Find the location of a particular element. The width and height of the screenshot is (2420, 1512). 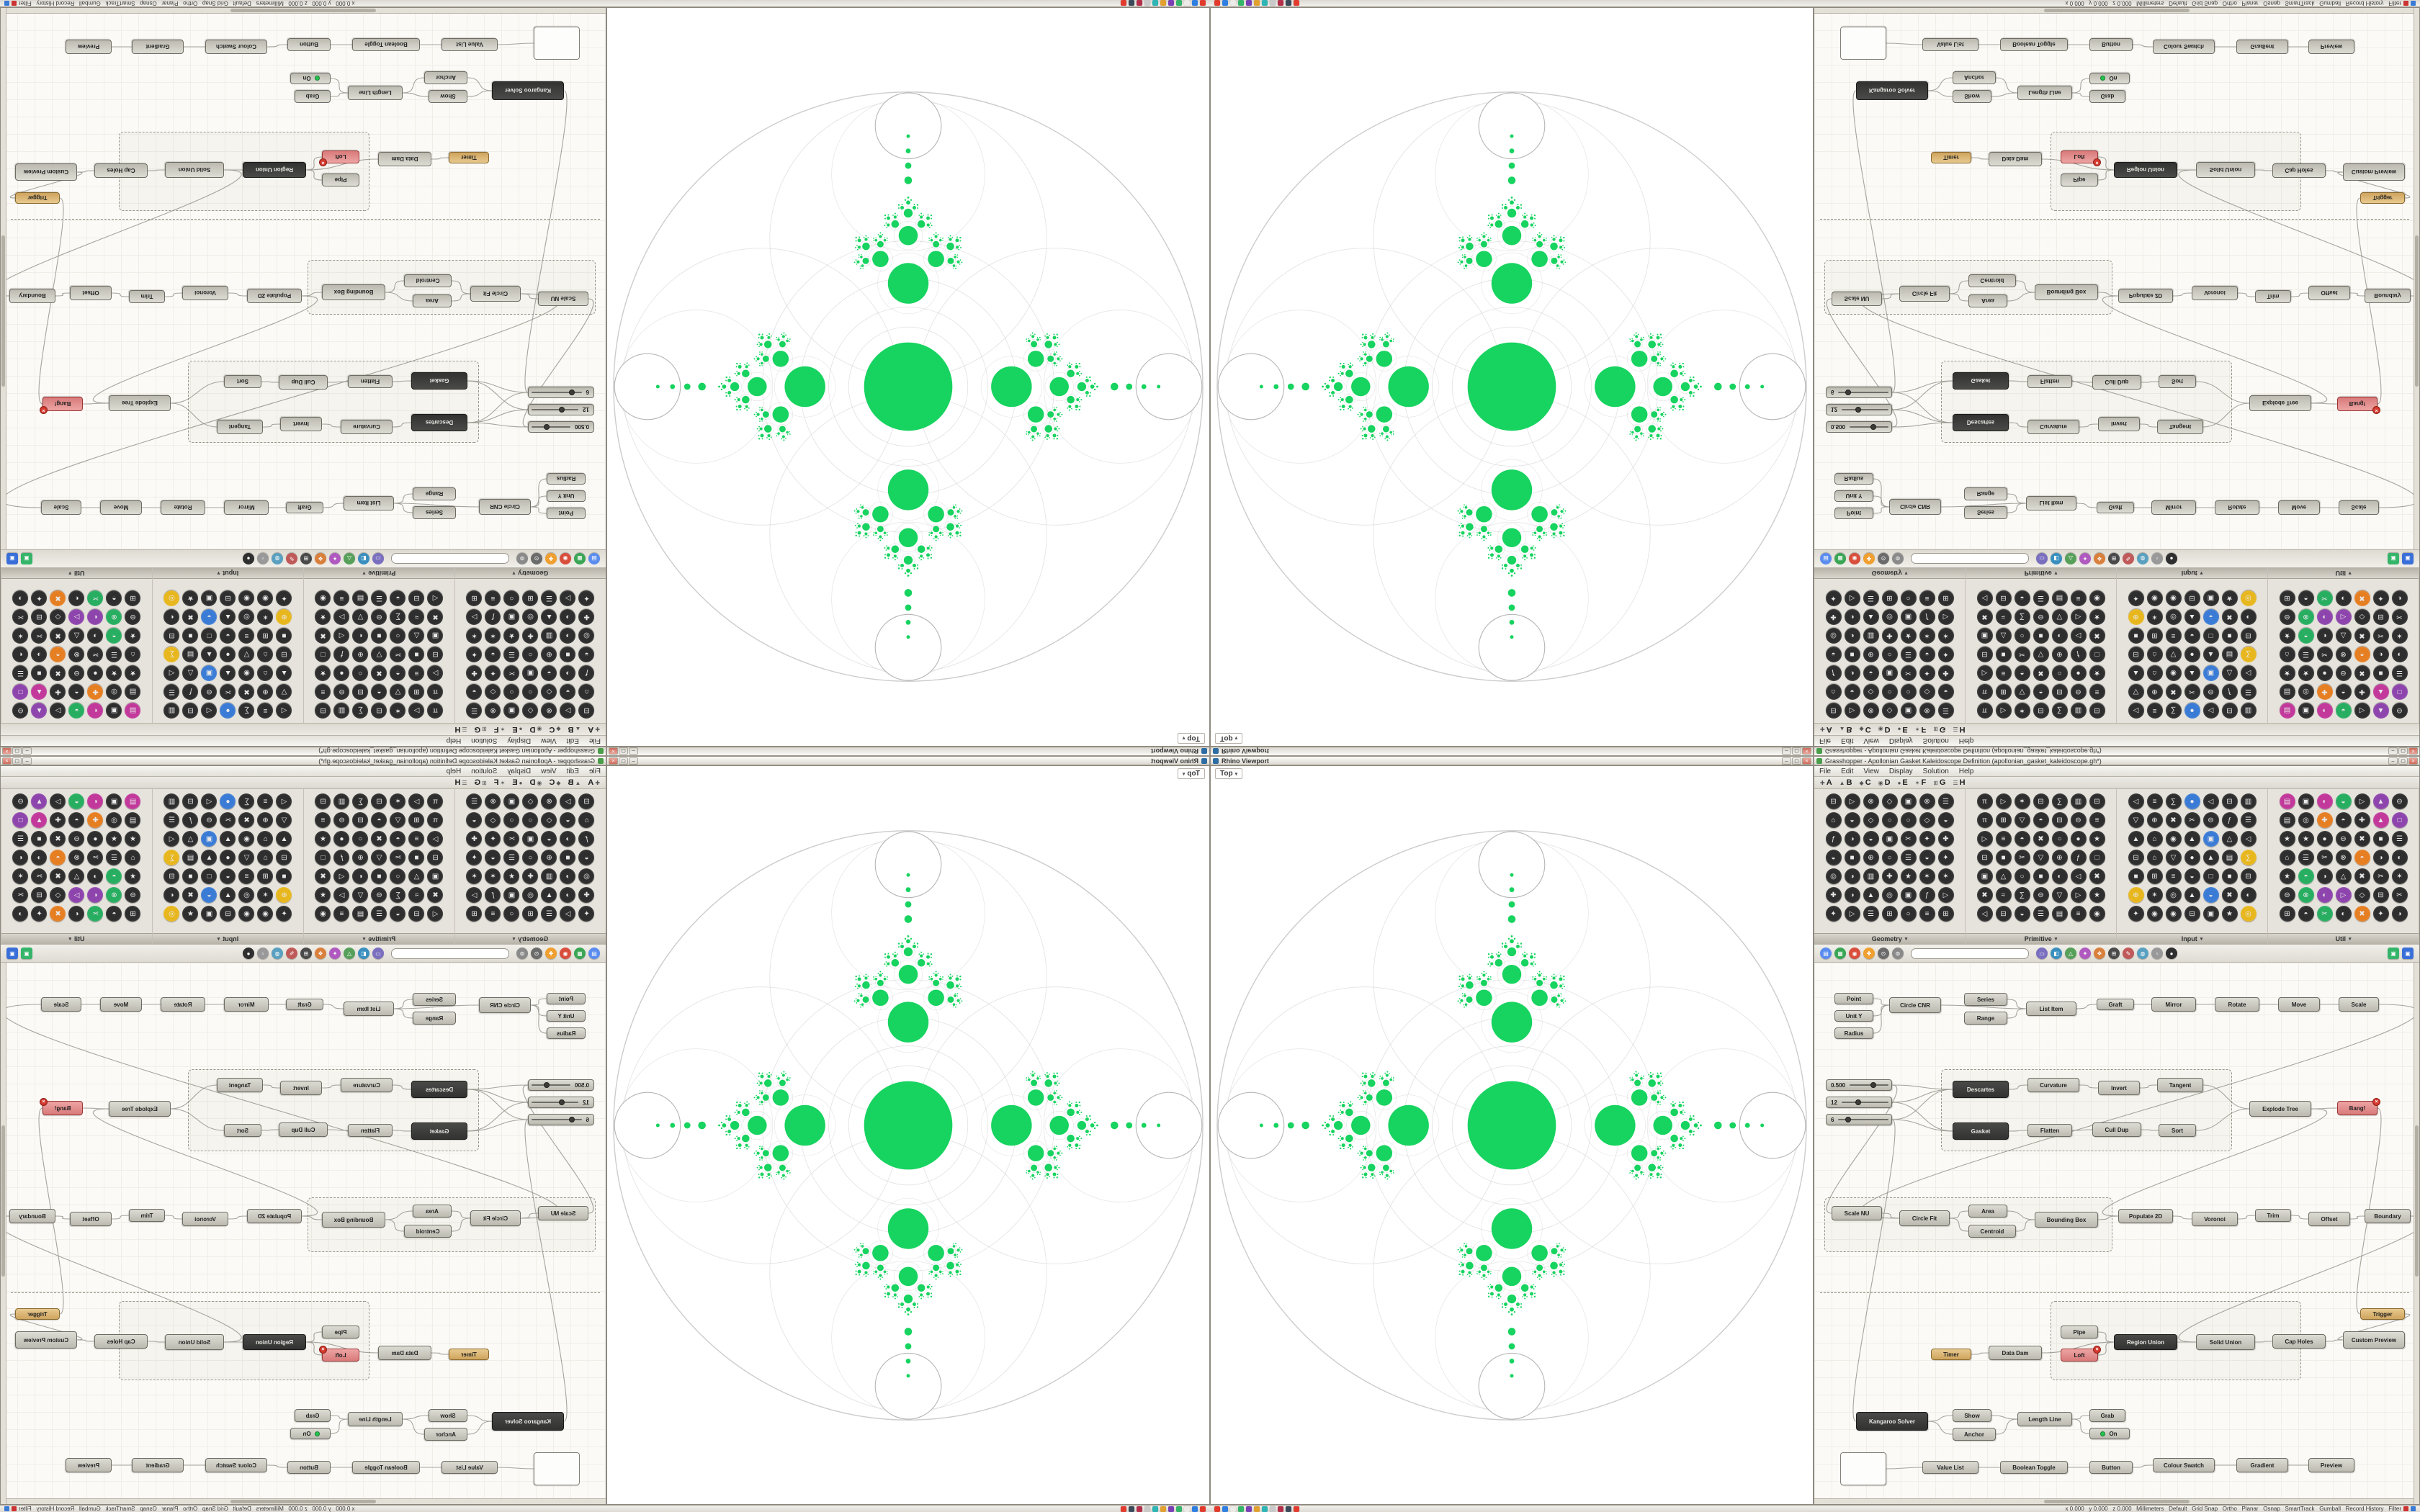

gh-node: Scale NU is located at coordinates (563, 299).